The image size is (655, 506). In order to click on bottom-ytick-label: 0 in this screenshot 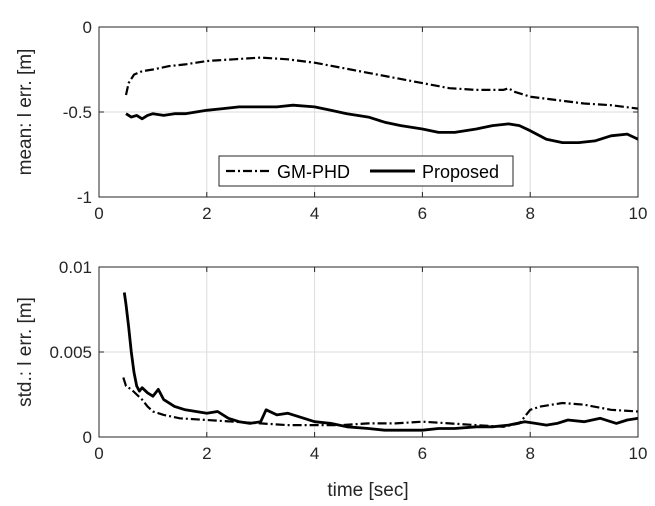, I will do `click(87, 437)`.